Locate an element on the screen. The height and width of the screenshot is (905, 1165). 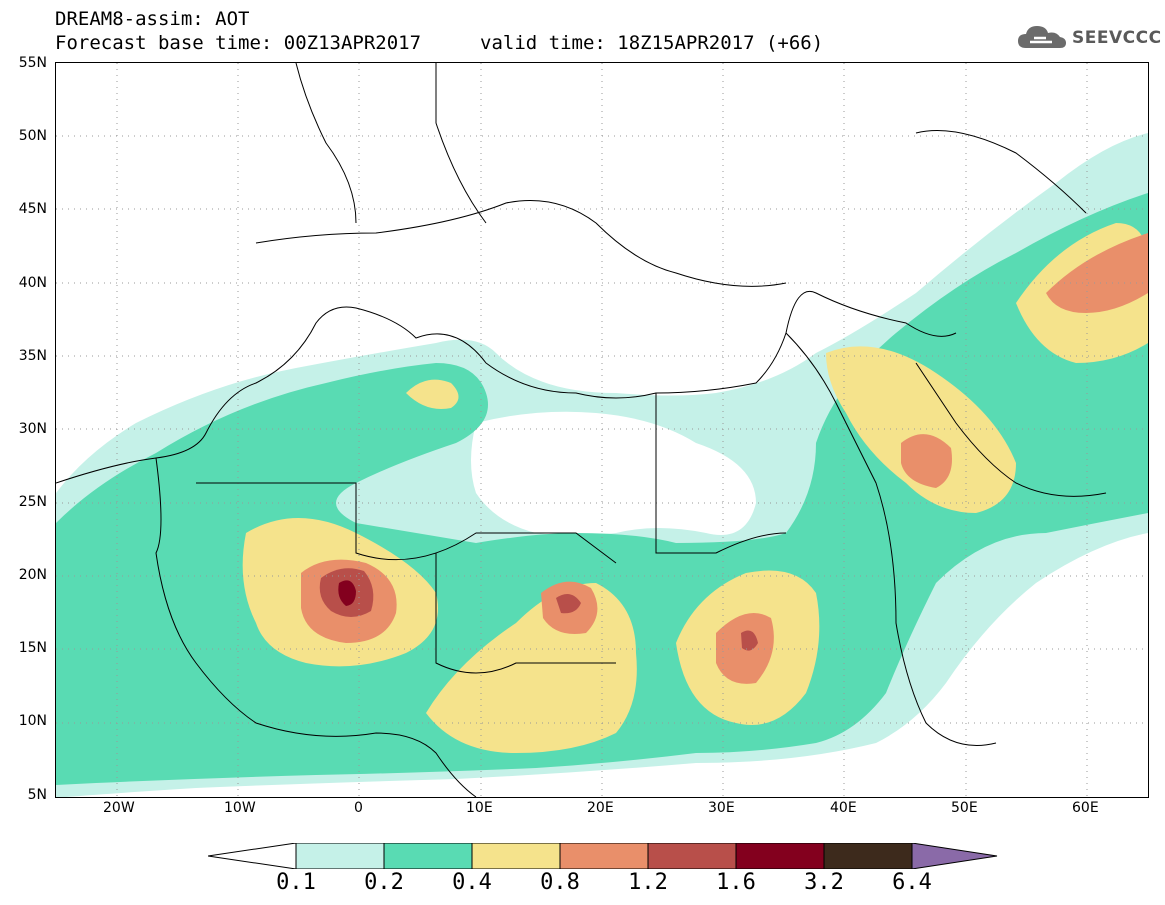
aot-1.2-chad is located at coordinates (568, 604).